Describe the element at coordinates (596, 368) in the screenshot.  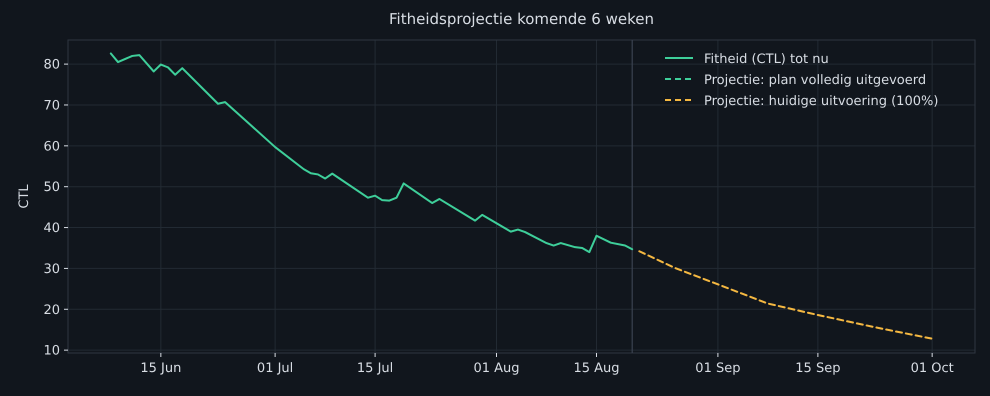
I see `x-tick-label: 15 Aug` at that location.